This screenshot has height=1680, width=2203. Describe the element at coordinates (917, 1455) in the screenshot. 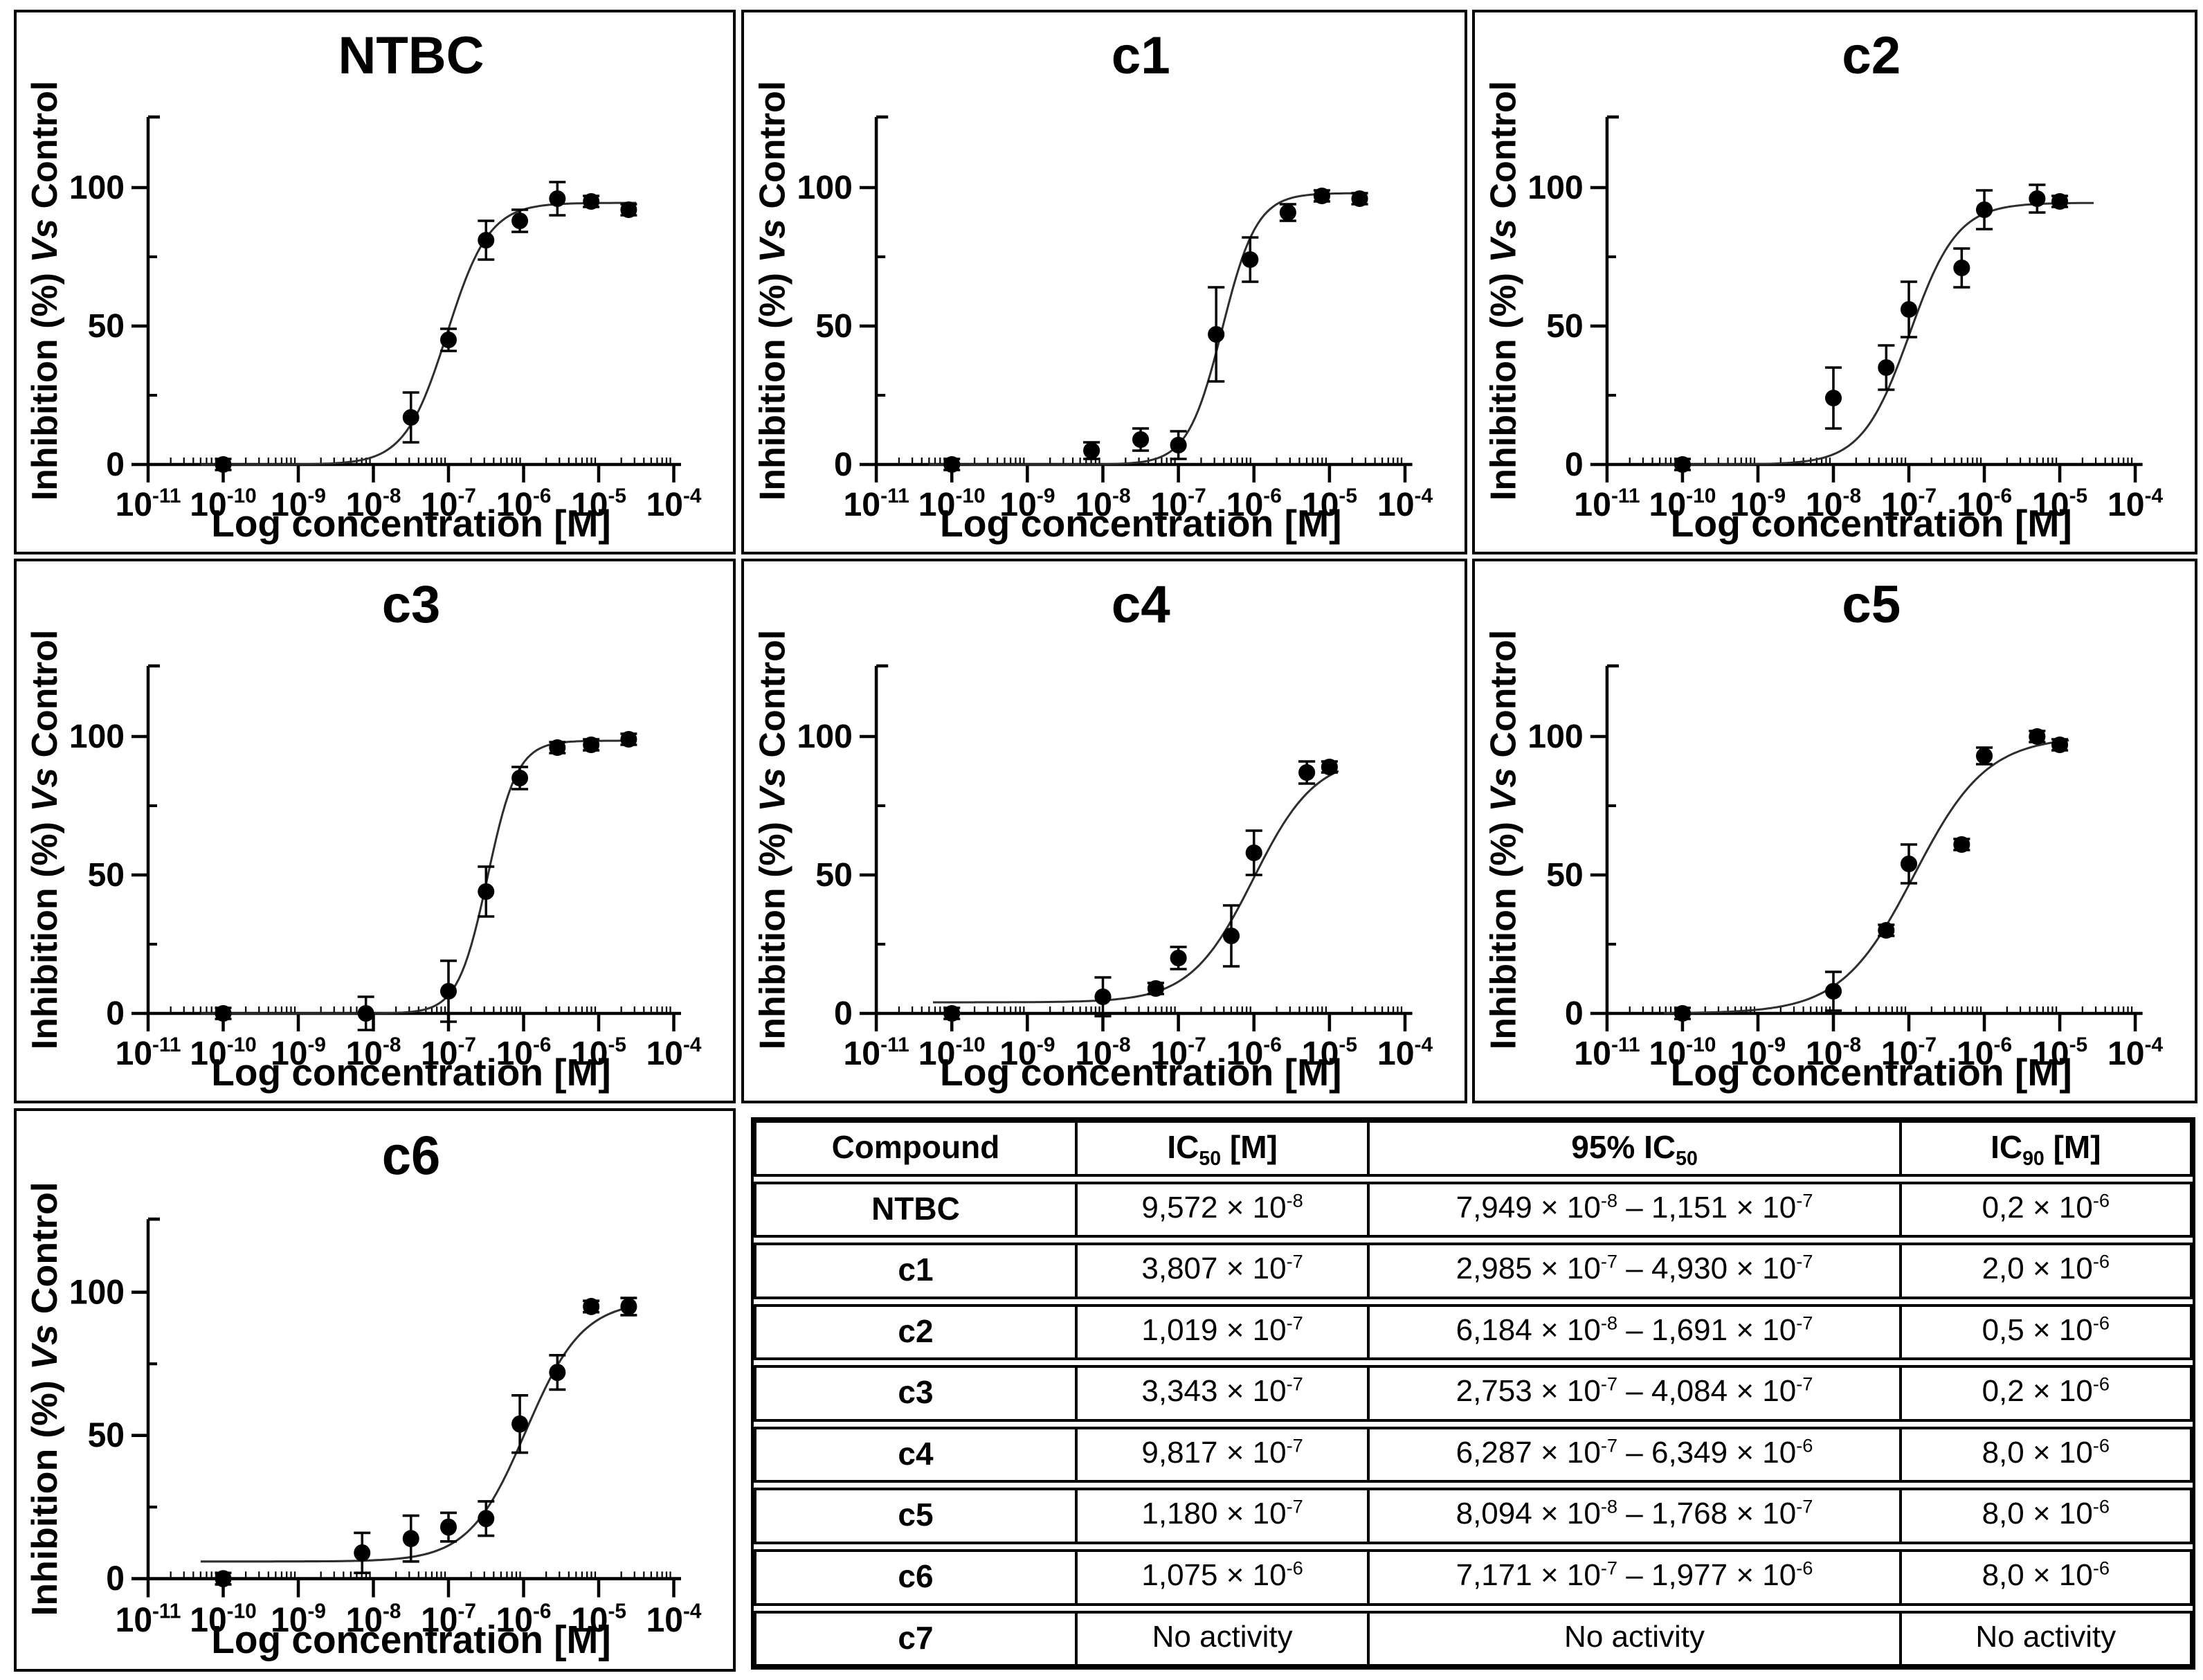

I see `compound-cell: c4` at that location.